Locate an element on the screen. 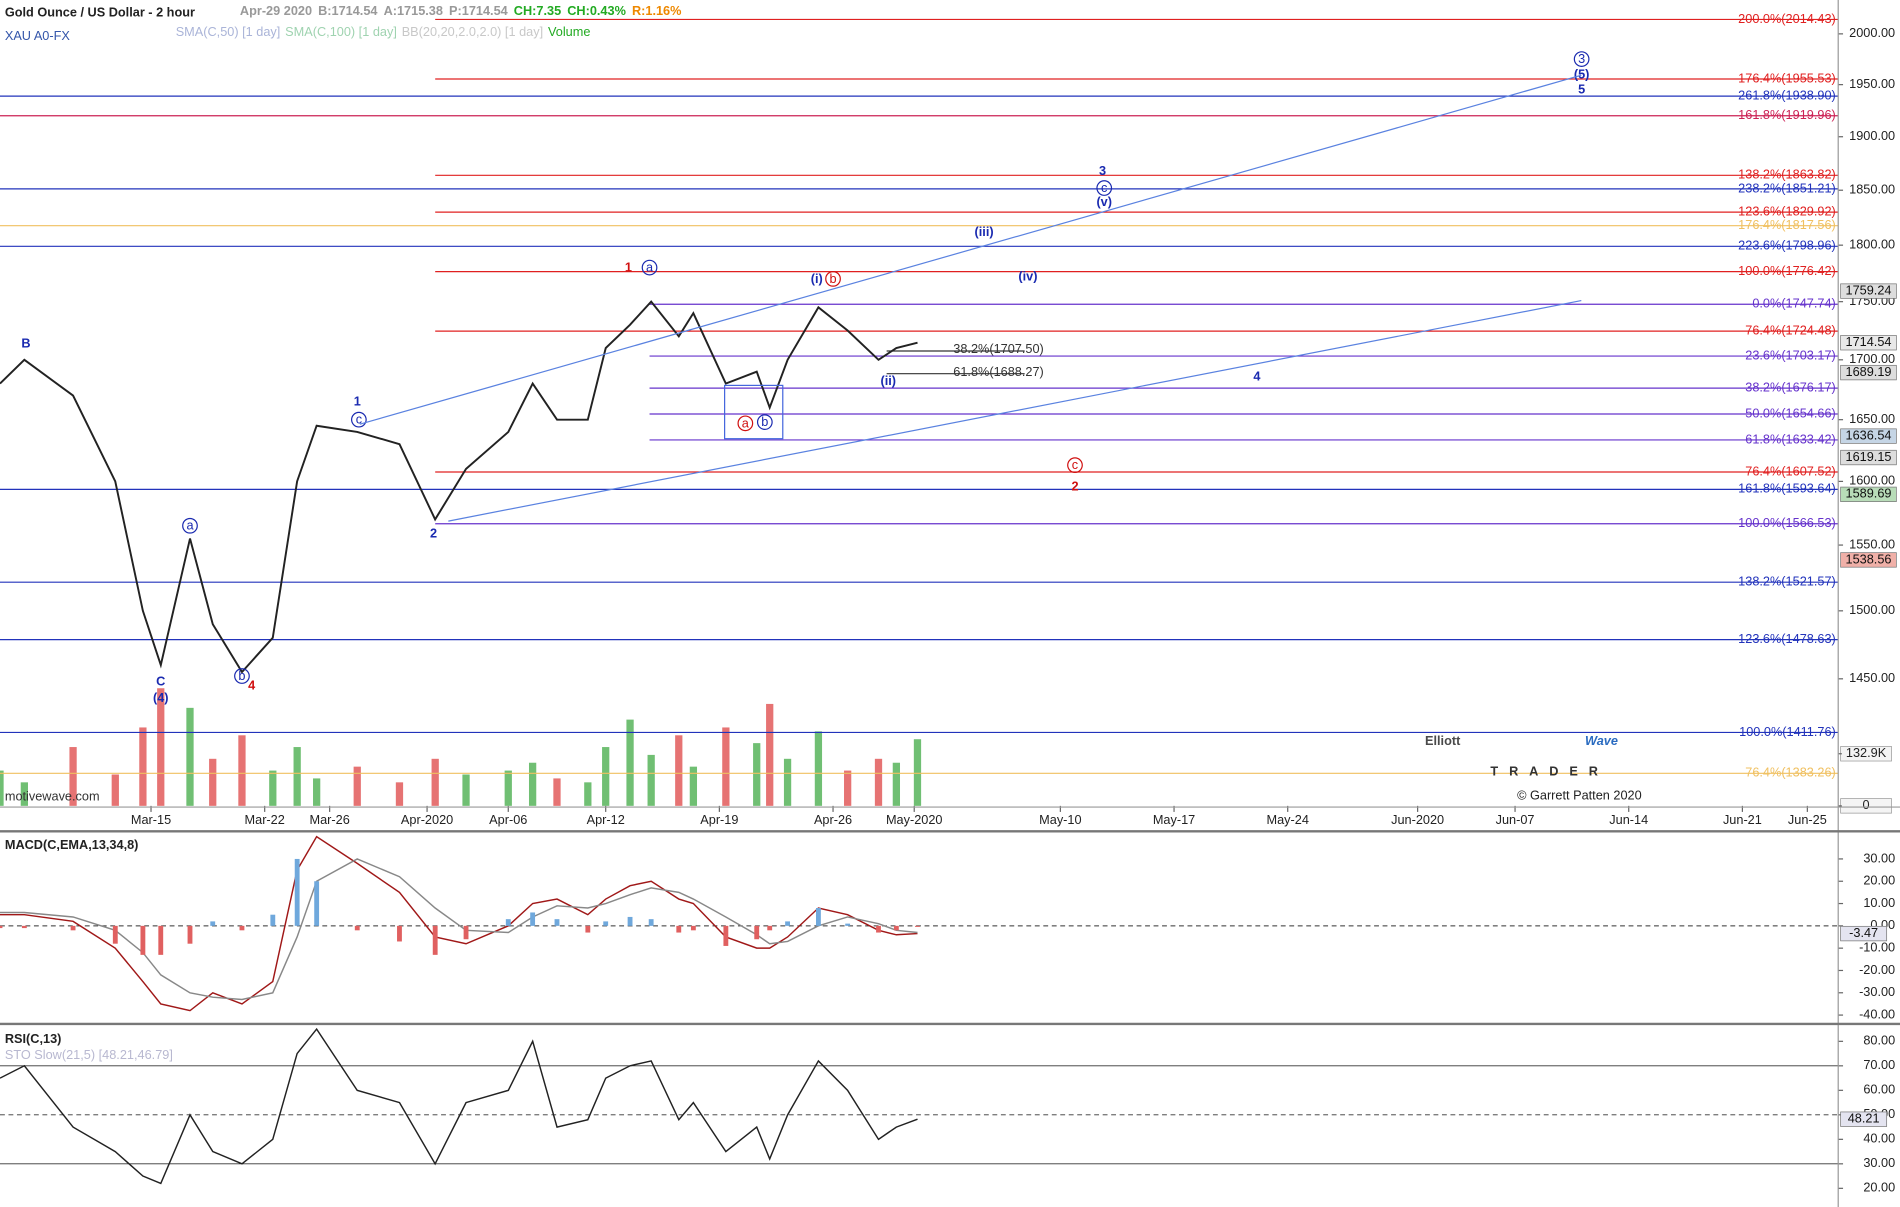 This screenshot has height=1207, width=1900. y-tick-label: 1900.00 is located at coordinates (1872, 135).